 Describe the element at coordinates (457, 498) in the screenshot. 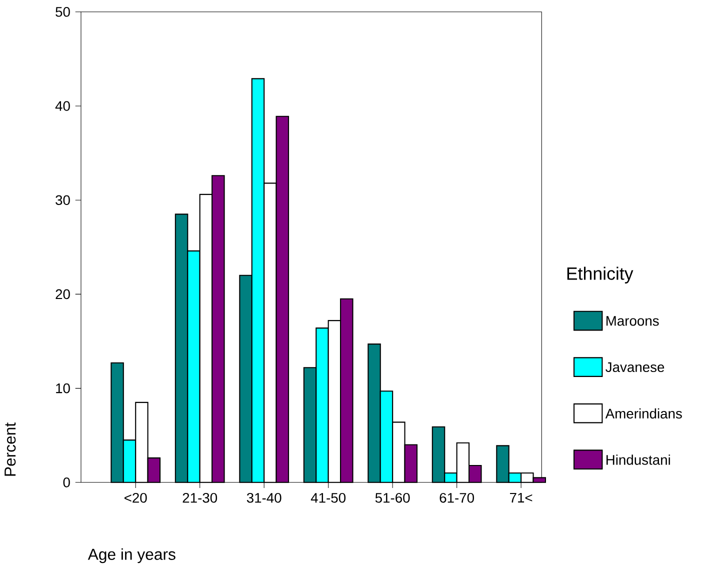

I see `x-tick-label: 61-70` at that location.